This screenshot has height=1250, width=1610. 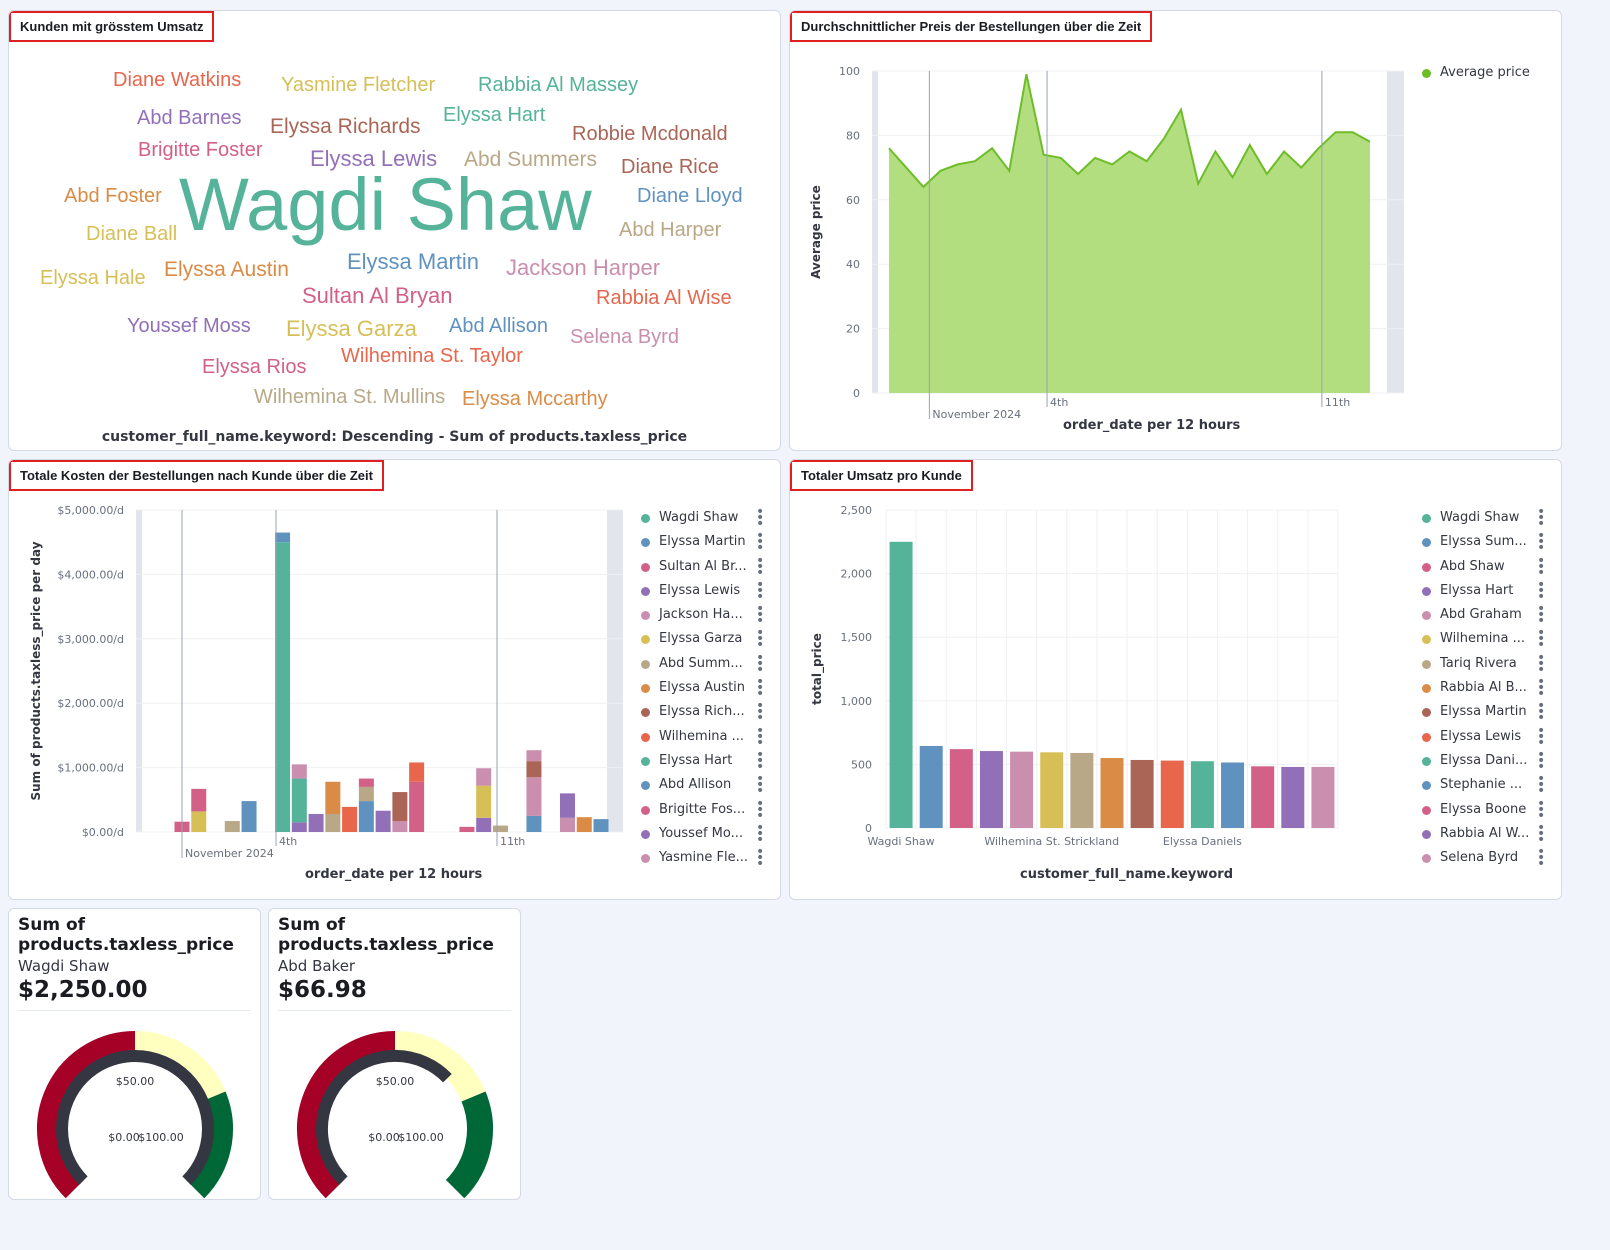 What do you see at coordinates (385, 204) in the screenshot?
I see `wordcloud-word: Wagdi Shaw` at bounding box center [385, 204].